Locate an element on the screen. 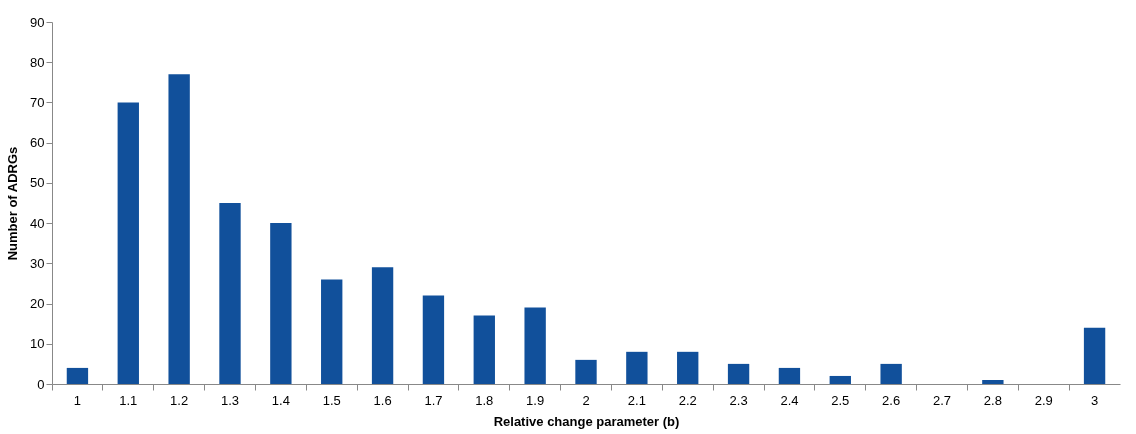 The width and height of the screenshot is (1136, 434). y-tick-label: 50 is located at coordinates (37, 183).